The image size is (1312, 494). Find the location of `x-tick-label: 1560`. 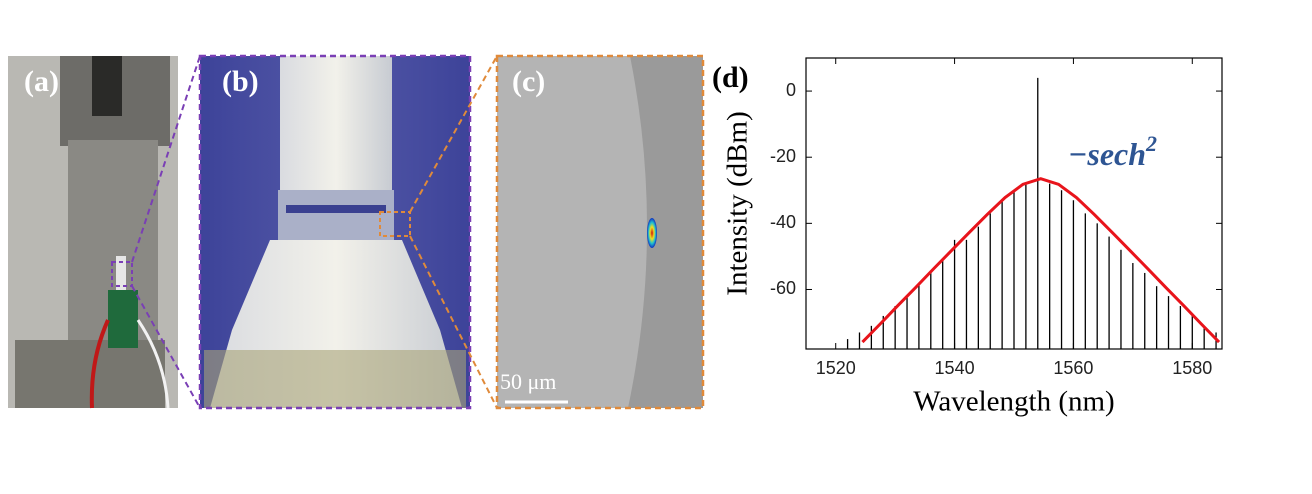

x-tick-label: 1560 is located at coordinates (1073, 368).